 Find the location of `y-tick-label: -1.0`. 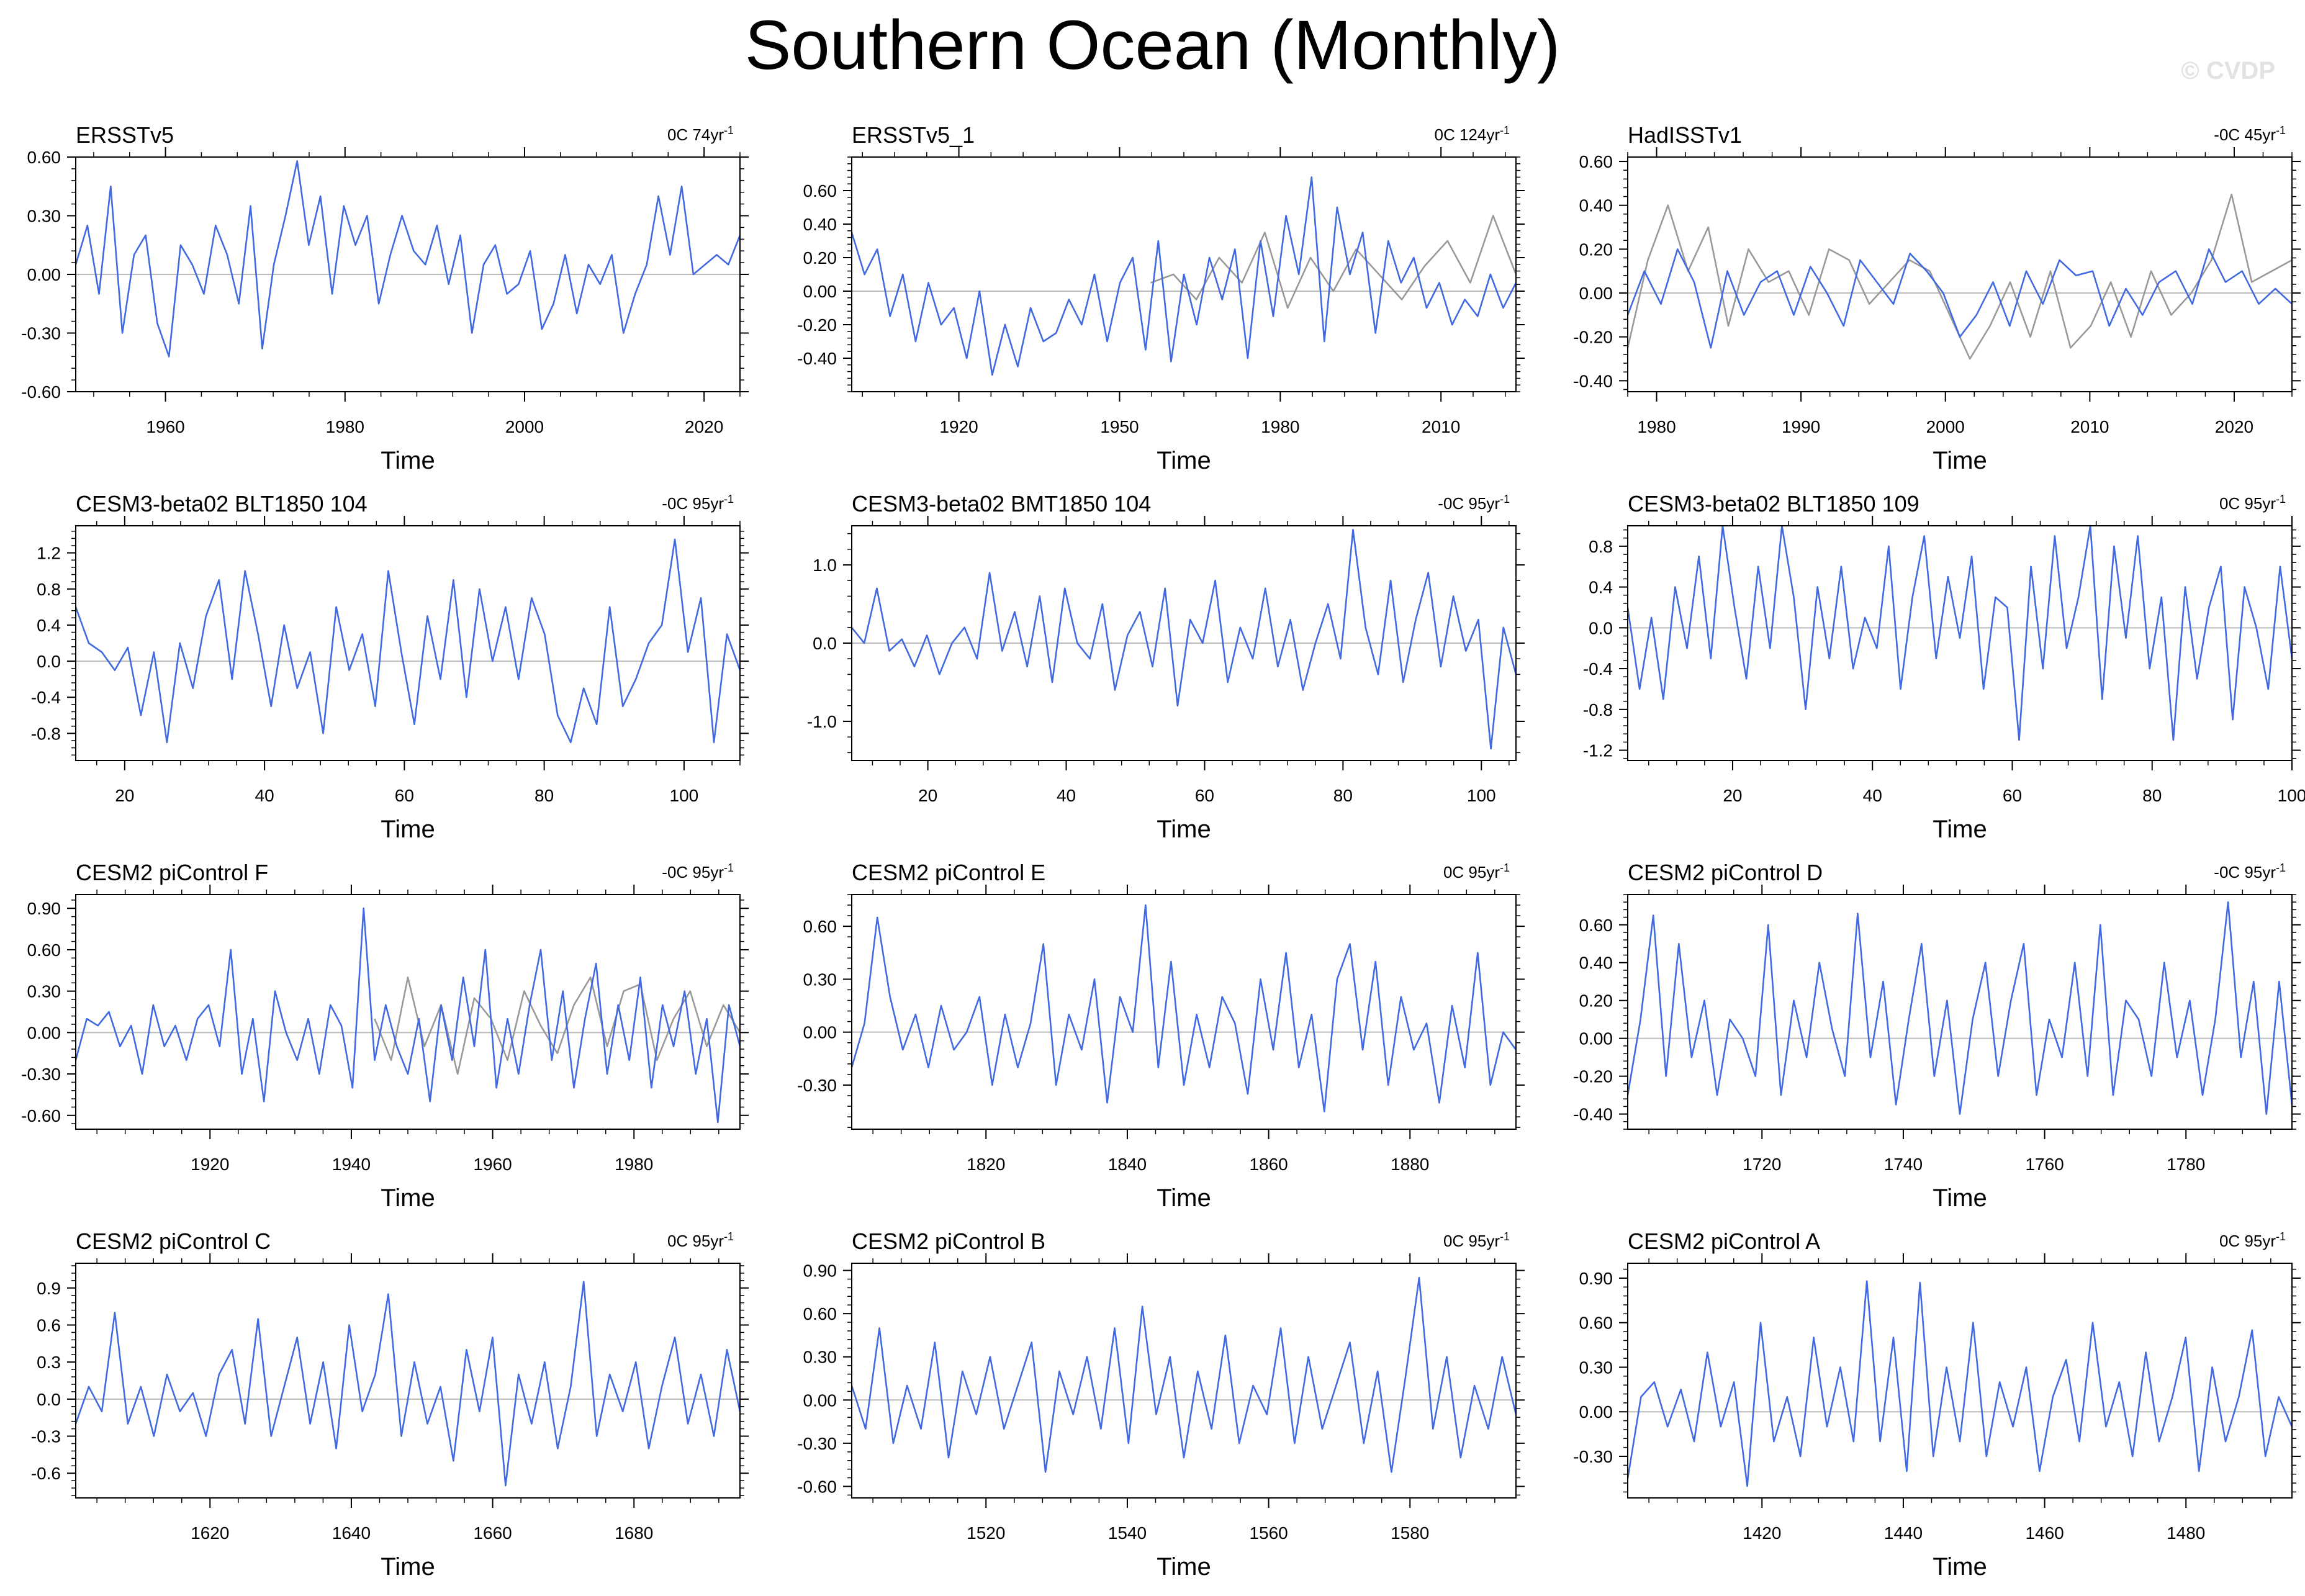

y-tick-label: -1.0 is located at coordinates (822, 721).